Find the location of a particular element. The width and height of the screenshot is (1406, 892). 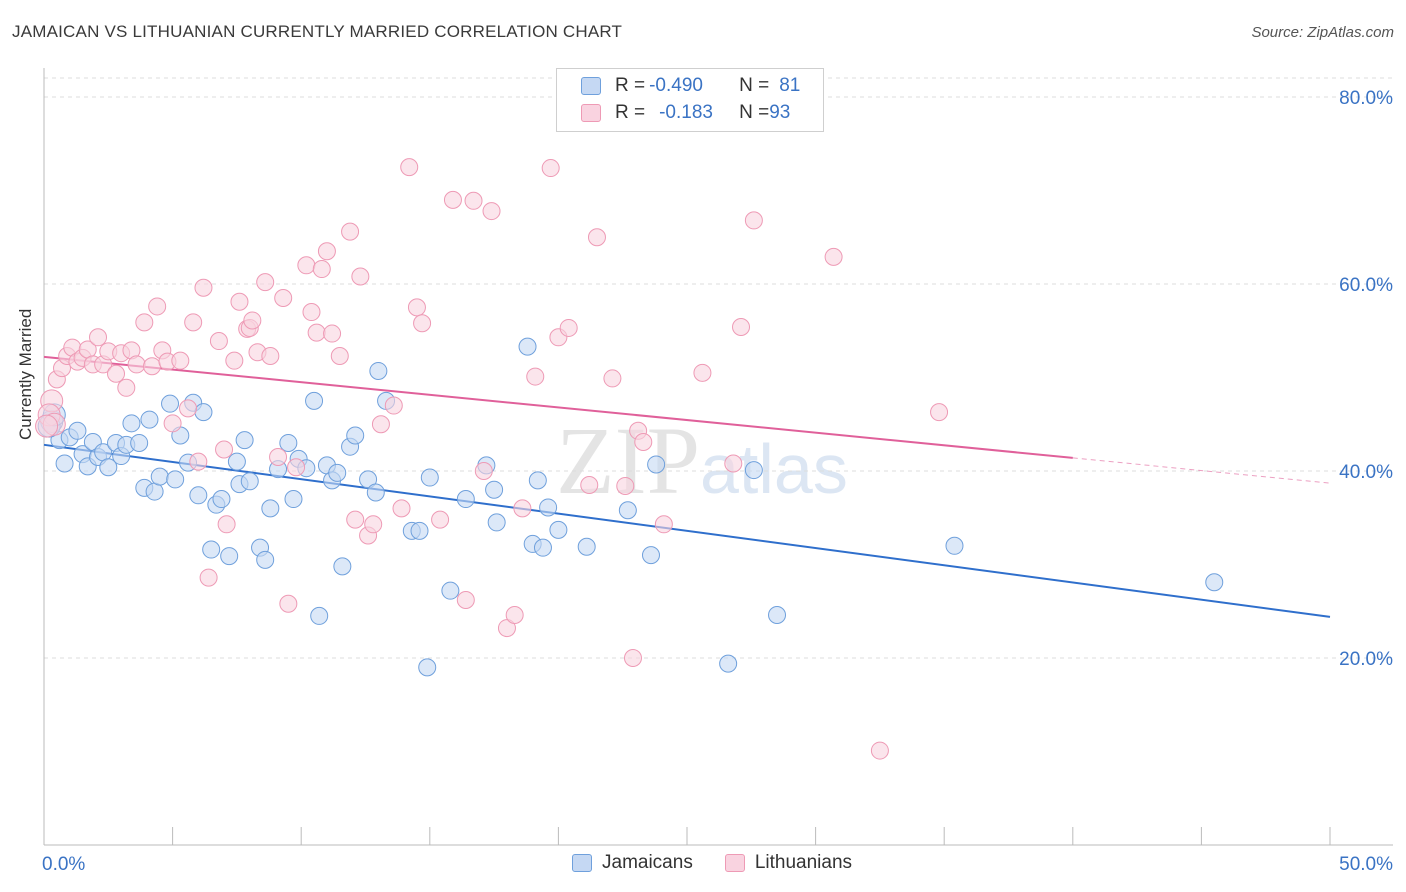

watermark-zip: ZIP is located at coordinates (628, 460).